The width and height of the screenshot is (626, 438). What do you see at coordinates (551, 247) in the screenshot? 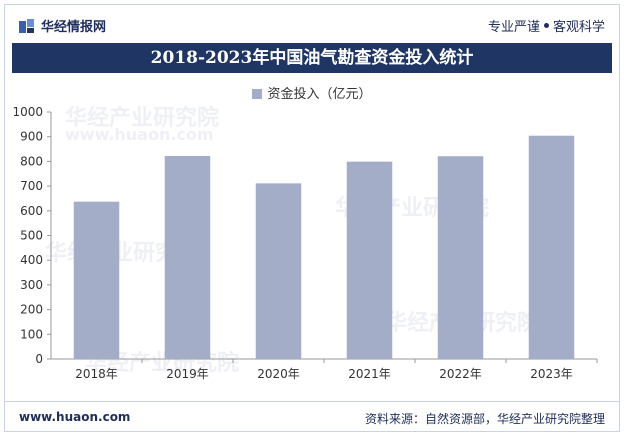
I see `bar-2023年` at bounding box center [551, 247].